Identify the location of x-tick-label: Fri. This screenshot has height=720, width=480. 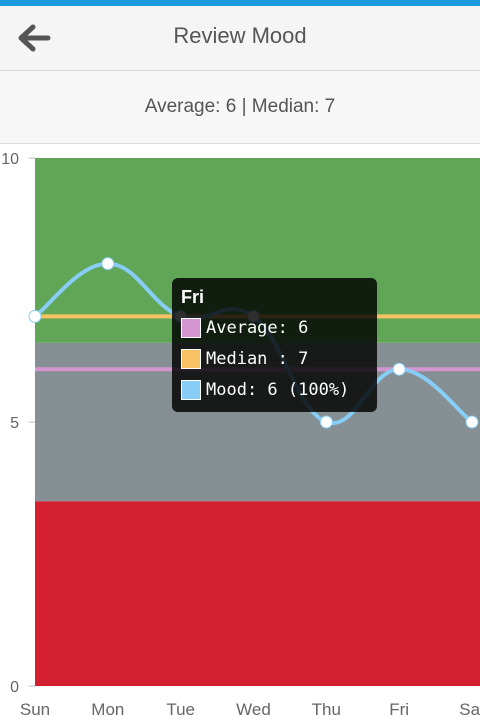
(399, 709).